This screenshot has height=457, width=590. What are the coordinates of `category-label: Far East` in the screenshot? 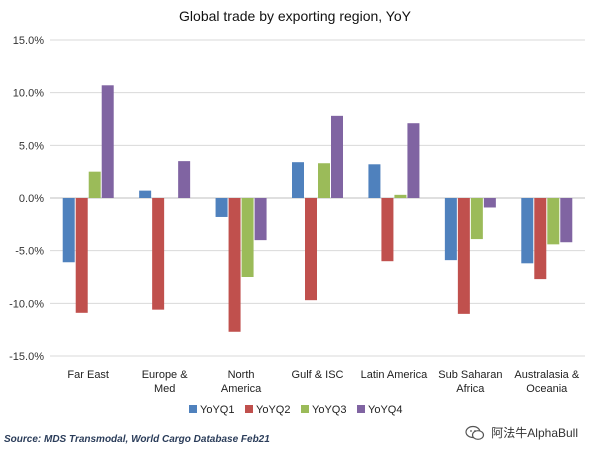 It's located at (88, 375).